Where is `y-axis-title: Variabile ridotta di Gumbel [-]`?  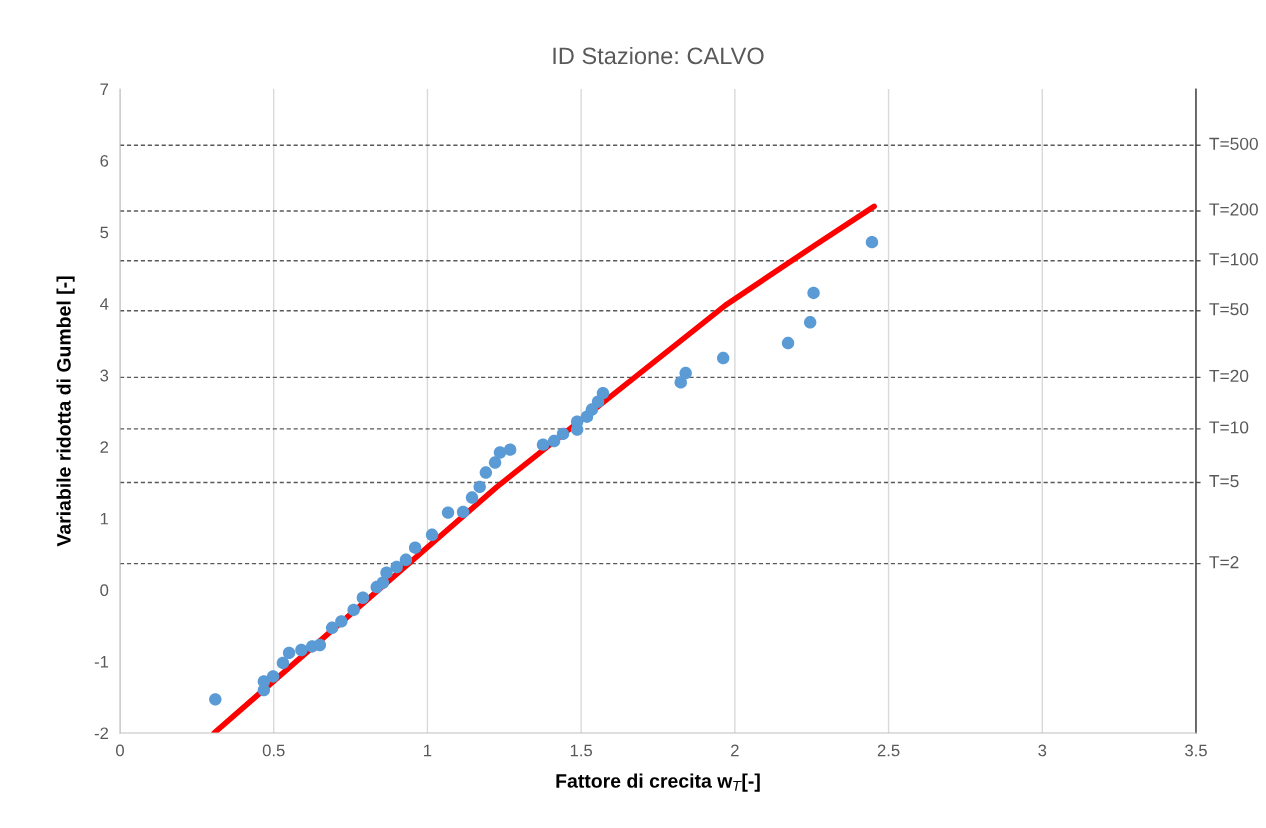
y-axis-title: Variabile ridotta di Gumbel [-] is located at coordinates (65, 411).